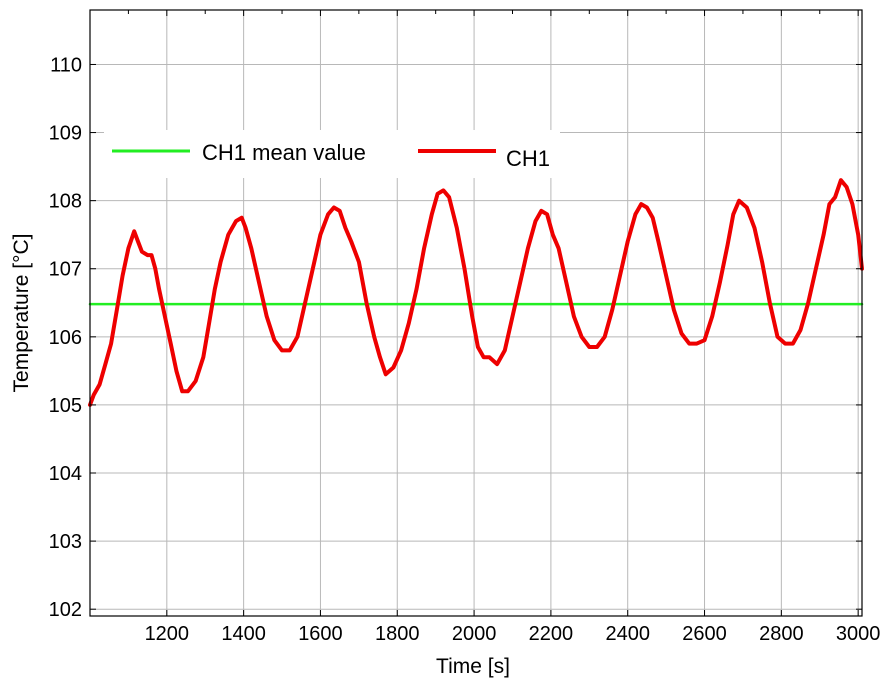 This screenshot has height=687, width=887. I want to click on y-tick-label: 106, so click(65, 338).